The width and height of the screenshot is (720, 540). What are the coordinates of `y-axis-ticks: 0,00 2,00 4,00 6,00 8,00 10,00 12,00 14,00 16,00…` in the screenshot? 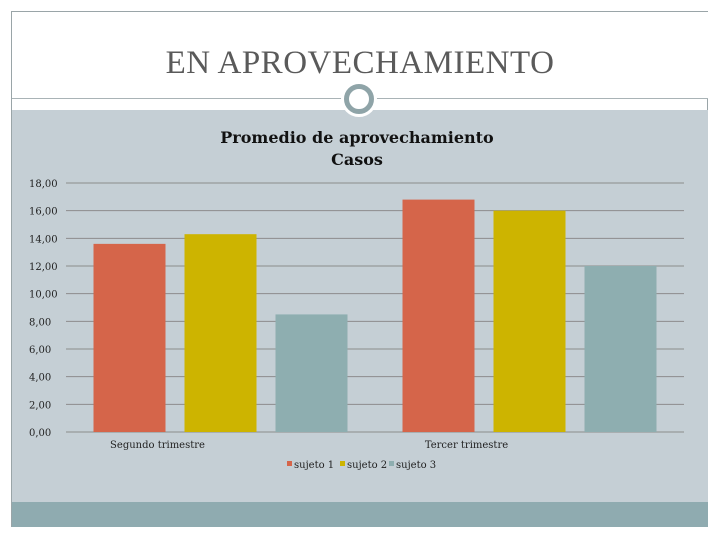 It's located at (43, 309).